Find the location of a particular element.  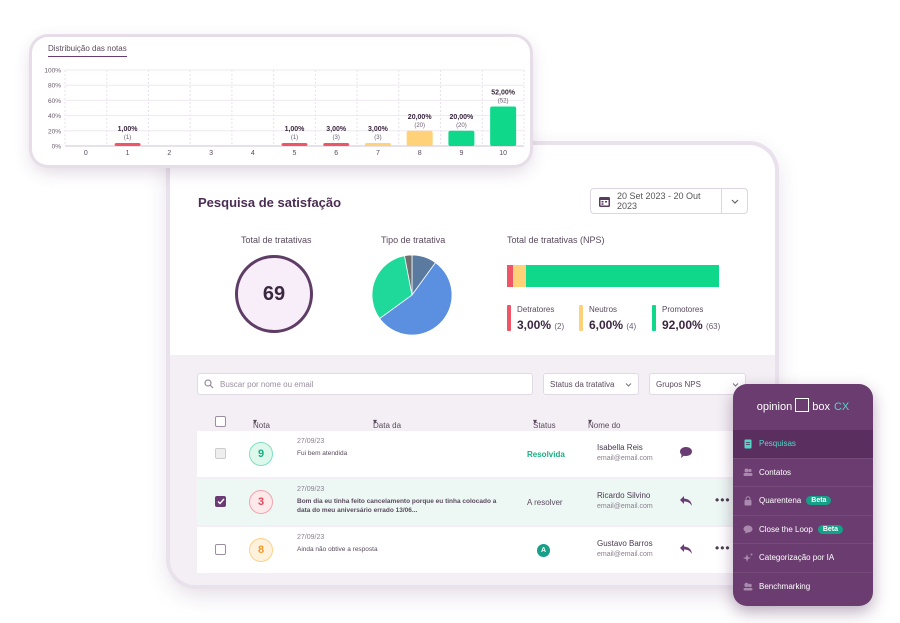

brand-left: opinion is located at coordinates (774, 406).